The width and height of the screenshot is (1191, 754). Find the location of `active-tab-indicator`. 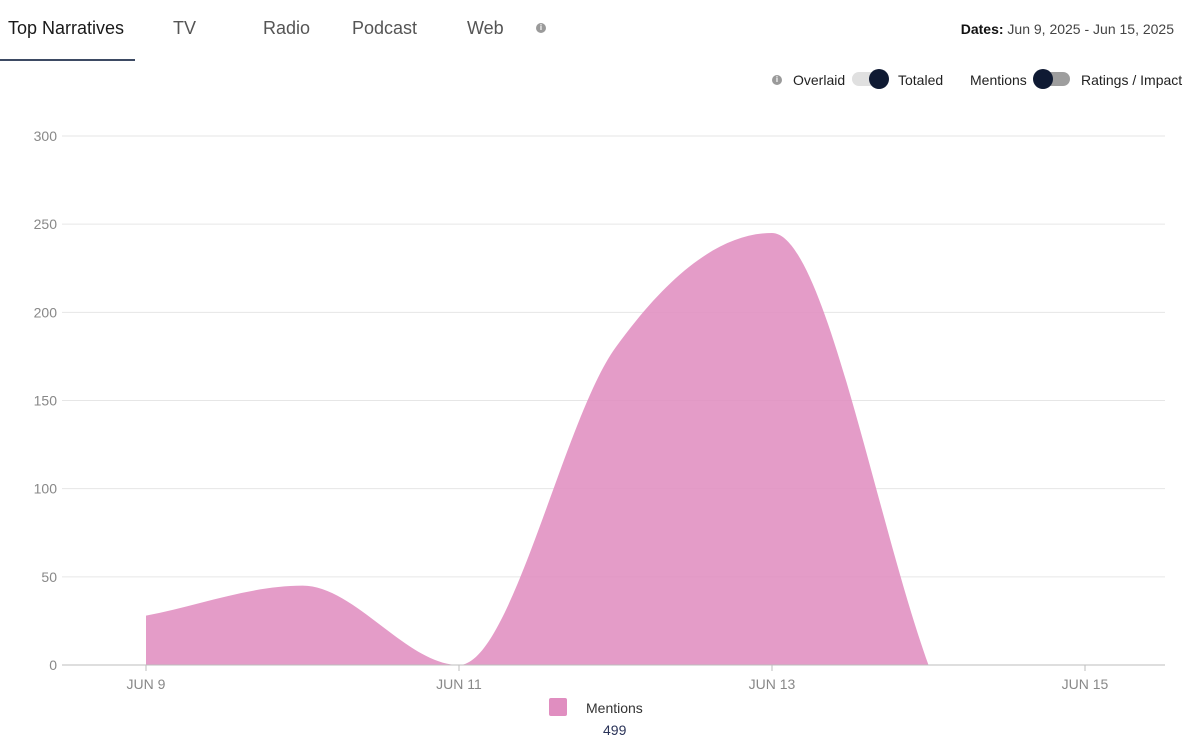

active-tab-indicator is located at coordinates (67, 60).